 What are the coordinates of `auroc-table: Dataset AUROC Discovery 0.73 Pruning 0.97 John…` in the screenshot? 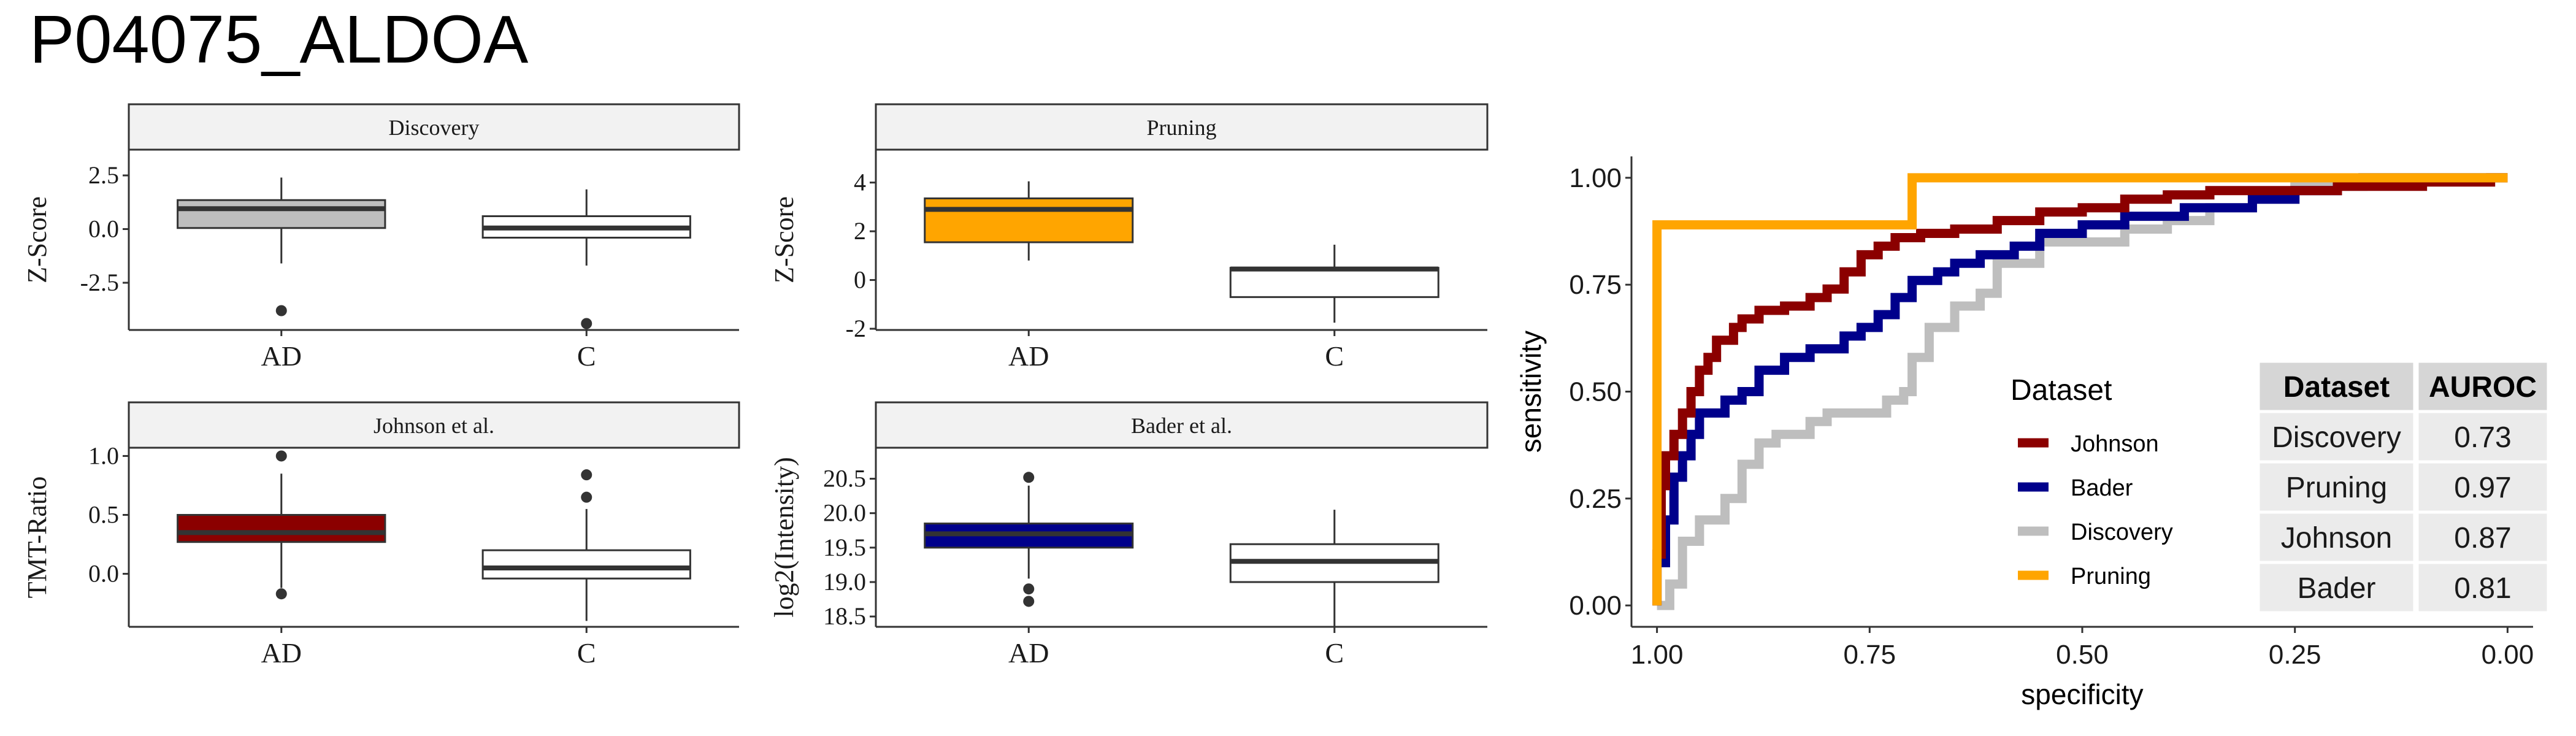 It's located at (2403, 487).